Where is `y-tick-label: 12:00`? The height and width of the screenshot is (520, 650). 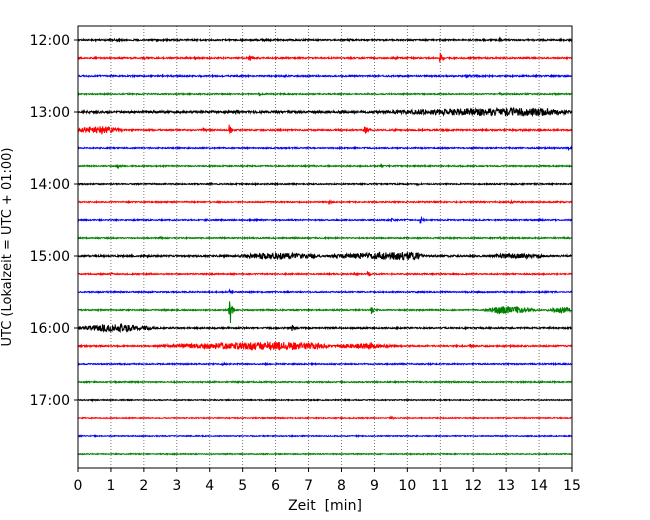
y-tick-label: 12:00 is located at coordinates (50, 41).